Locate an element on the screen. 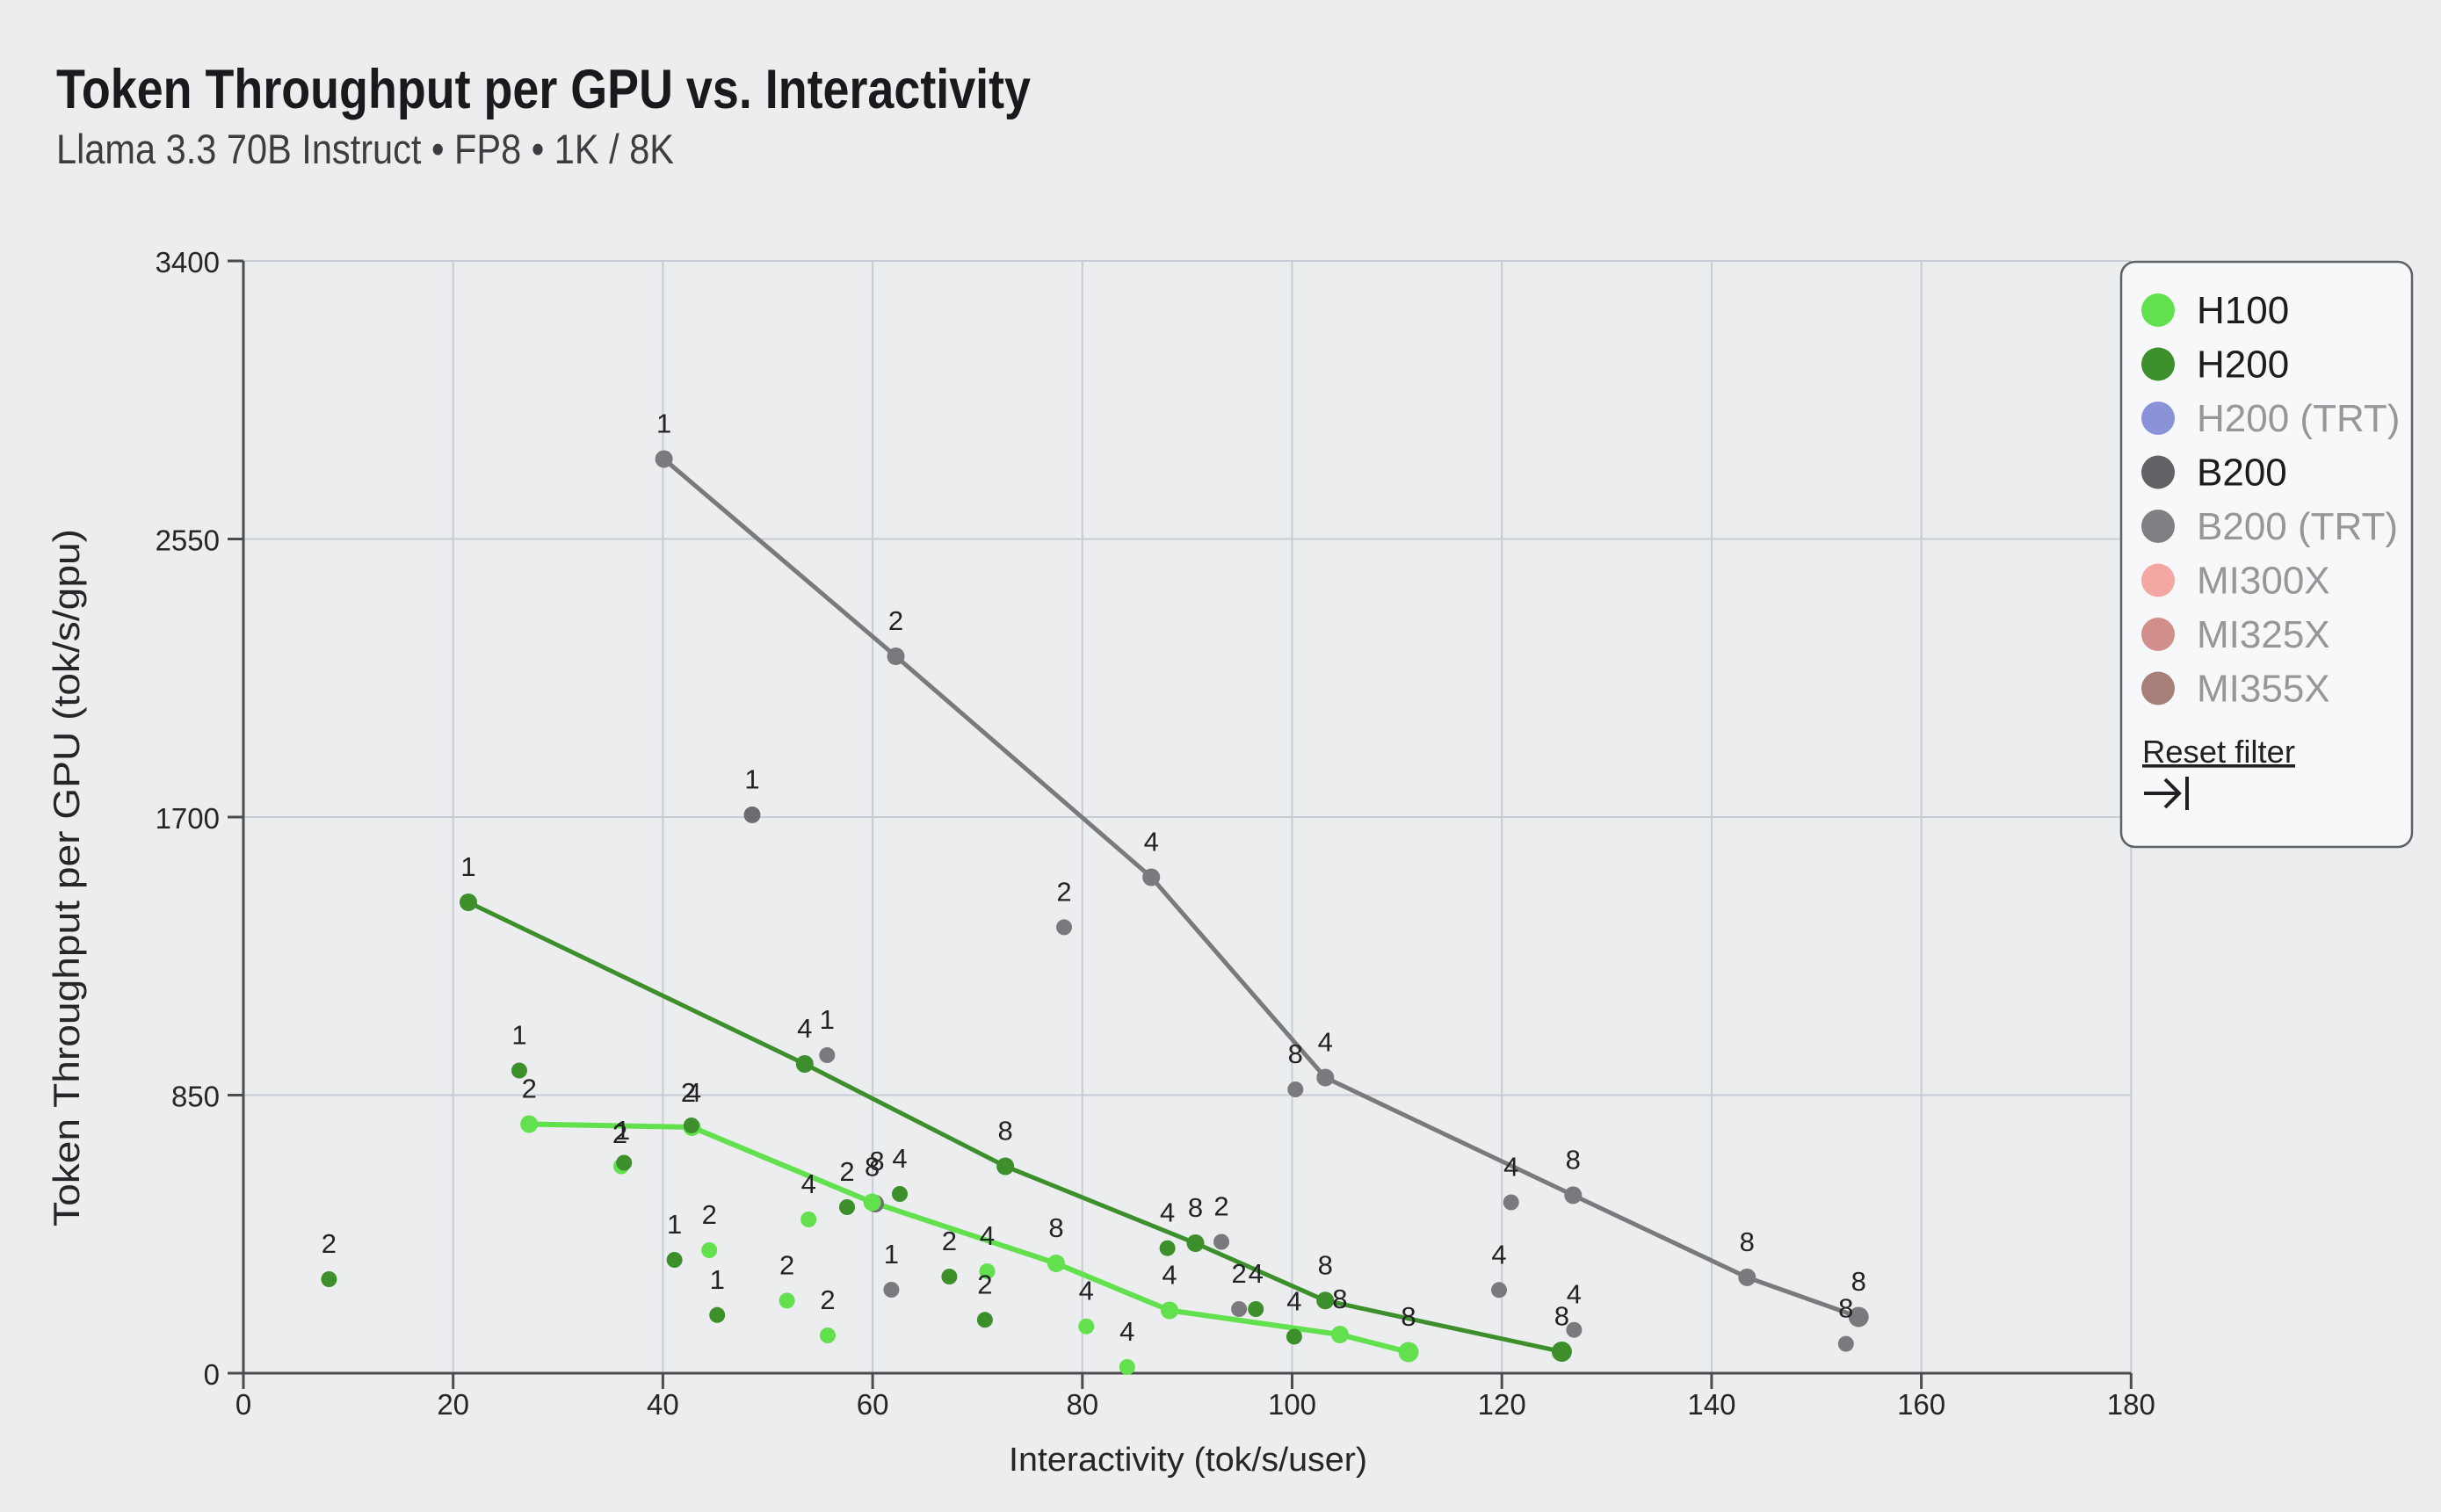 The height and width of the screenshot is (1512, 2441). svg-text: 120 is located at coordinates (1502, 1404).